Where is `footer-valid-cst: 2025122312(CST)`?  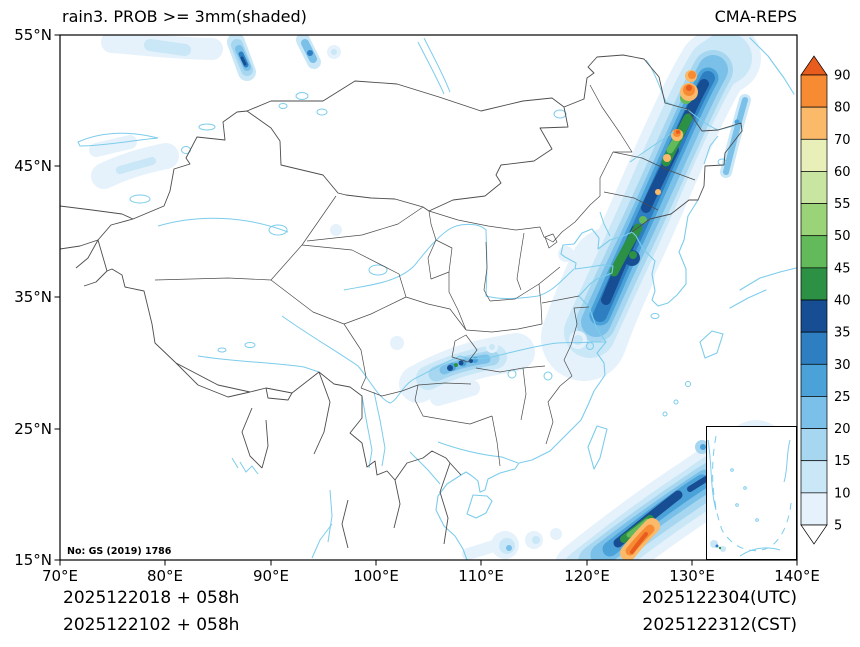
footer-valid-cst: 2025122312(CST) is located at coordinates (720, 625).